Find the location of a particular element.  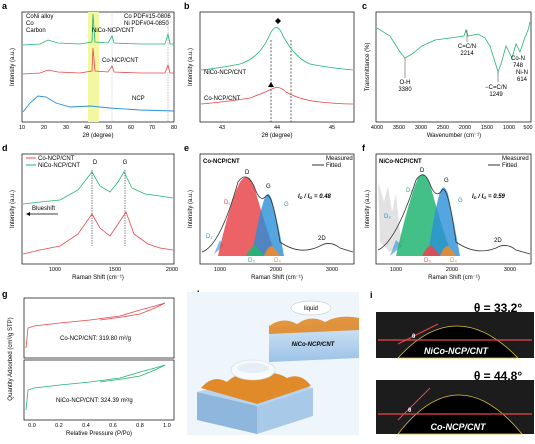

curve-ftir is located at coordinates (453, 47).